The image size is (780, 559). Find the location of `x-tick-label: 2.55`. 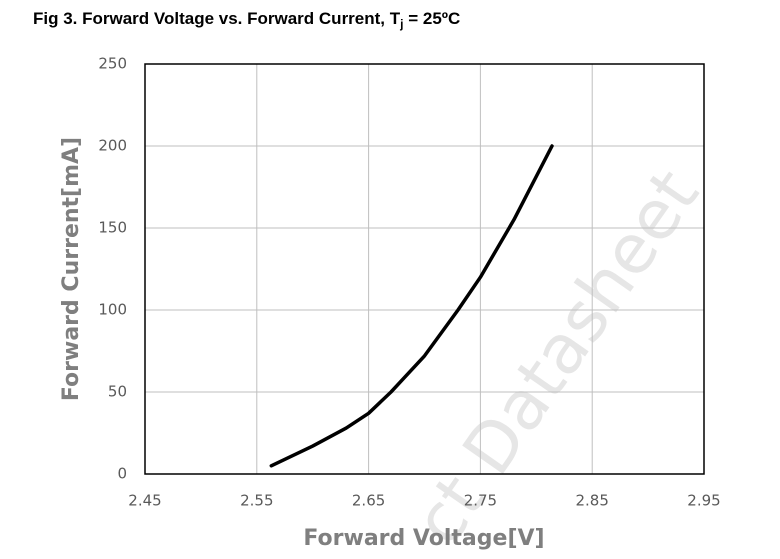

x-tick-label: 2.55 is located at coordinates (256, 501).